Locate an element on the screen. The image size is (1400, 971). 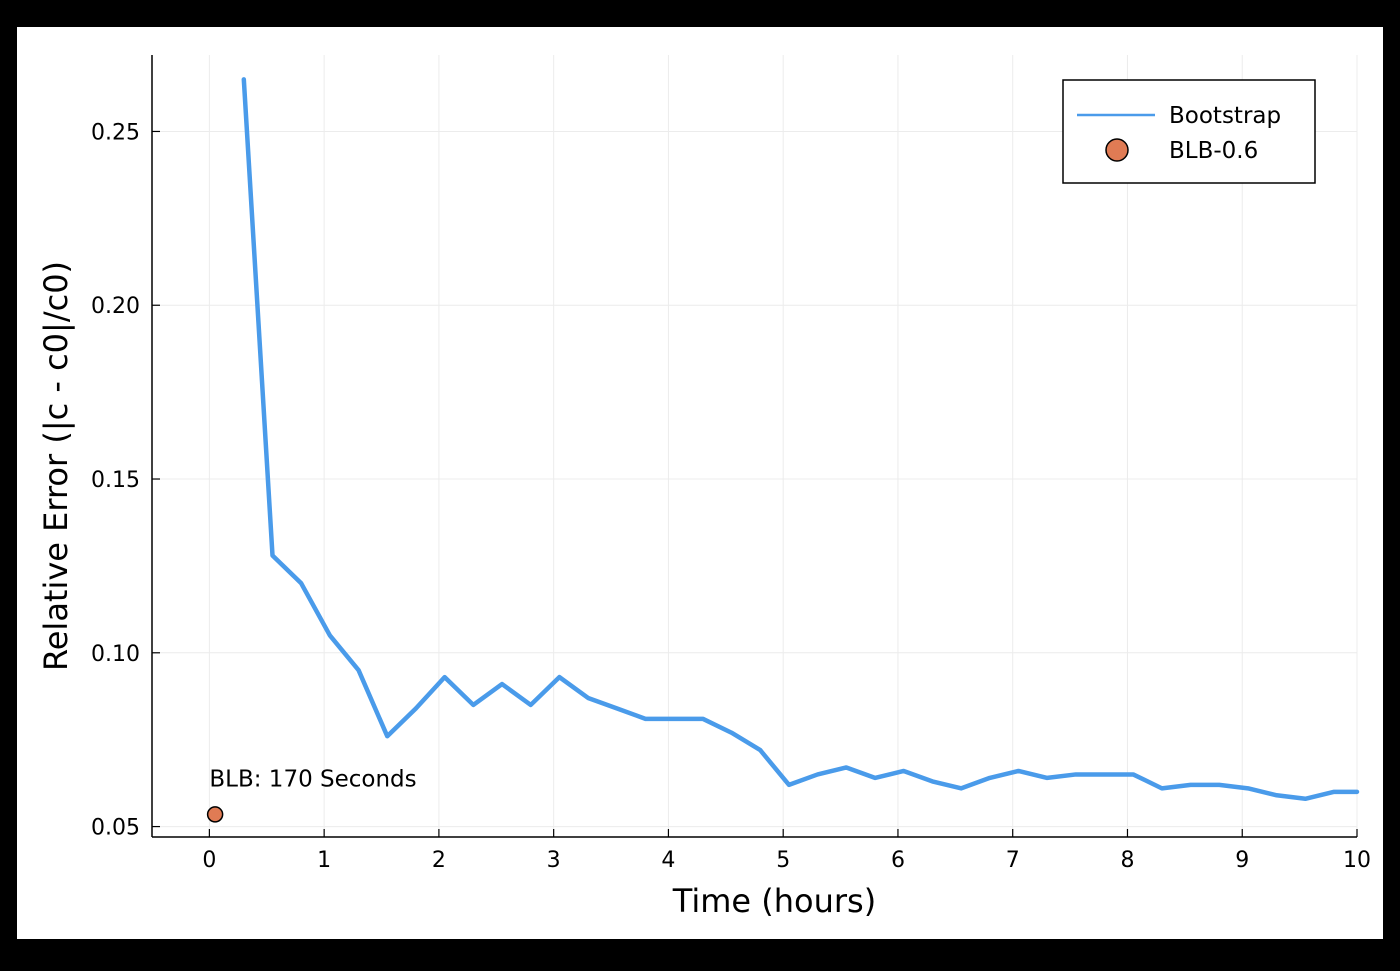
y-axis-title: Relative Error (|c - c0|/c0) is located at coordinates (56, 466).